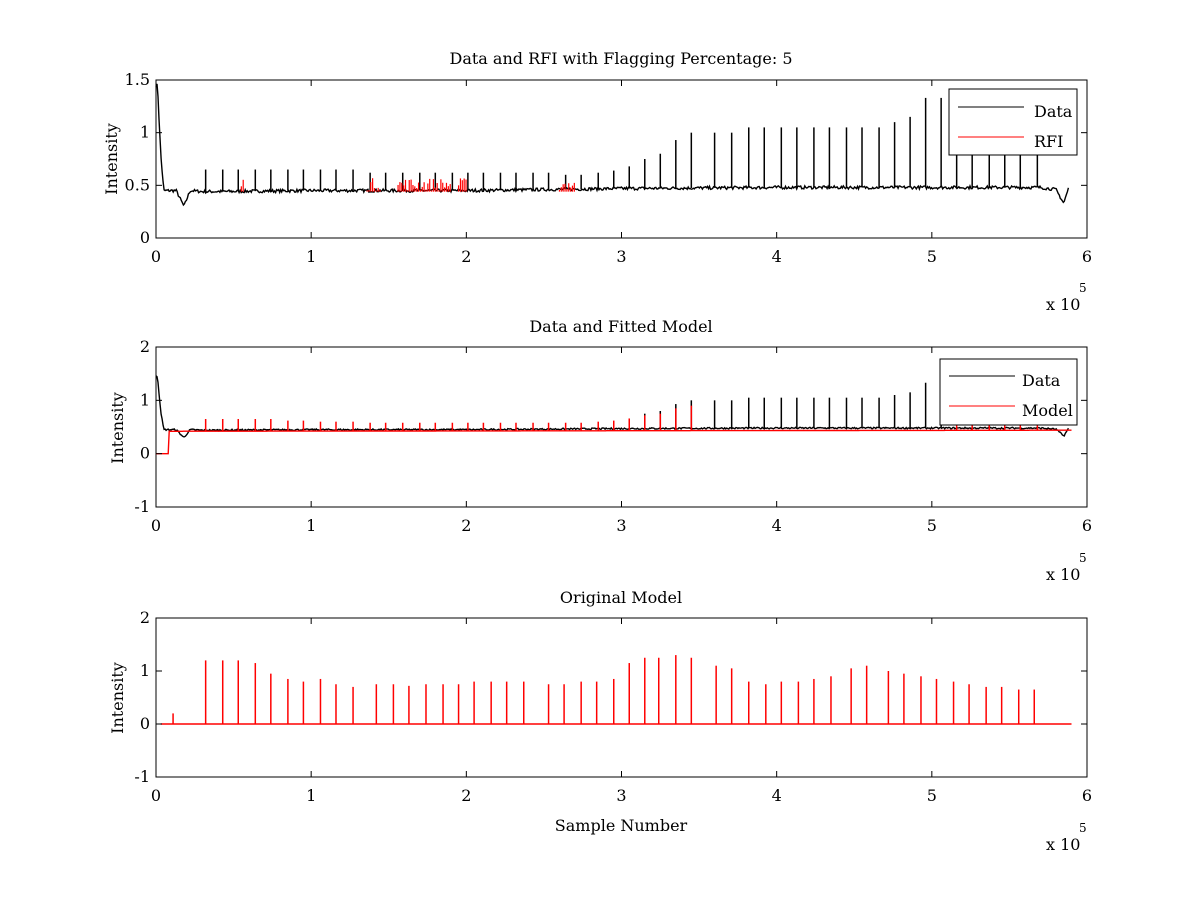  Describe the element at coordinates (621, 597) in the screenshot. I see `subplot-title: Original Model` at that location.